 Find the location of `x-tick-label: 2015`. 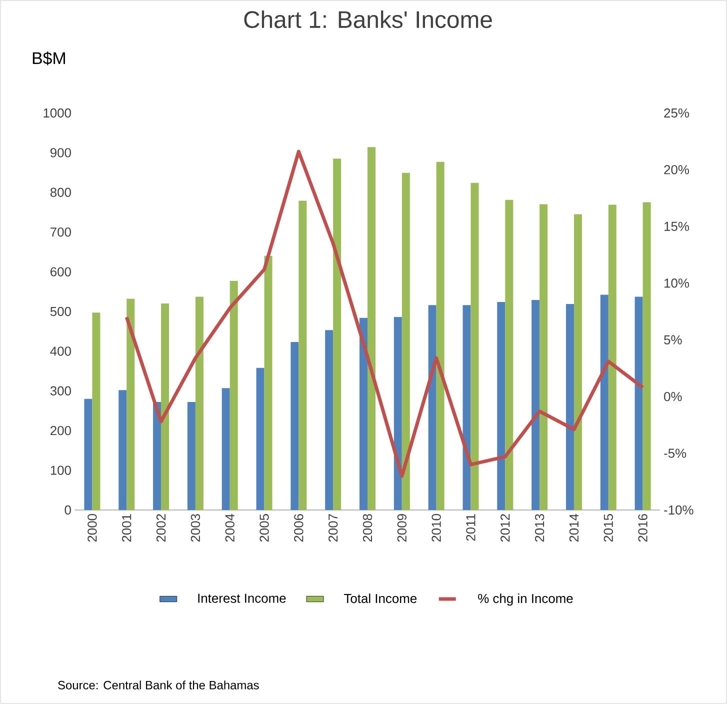

x-tick-label: 2015 is located at coordinates (608, 528).